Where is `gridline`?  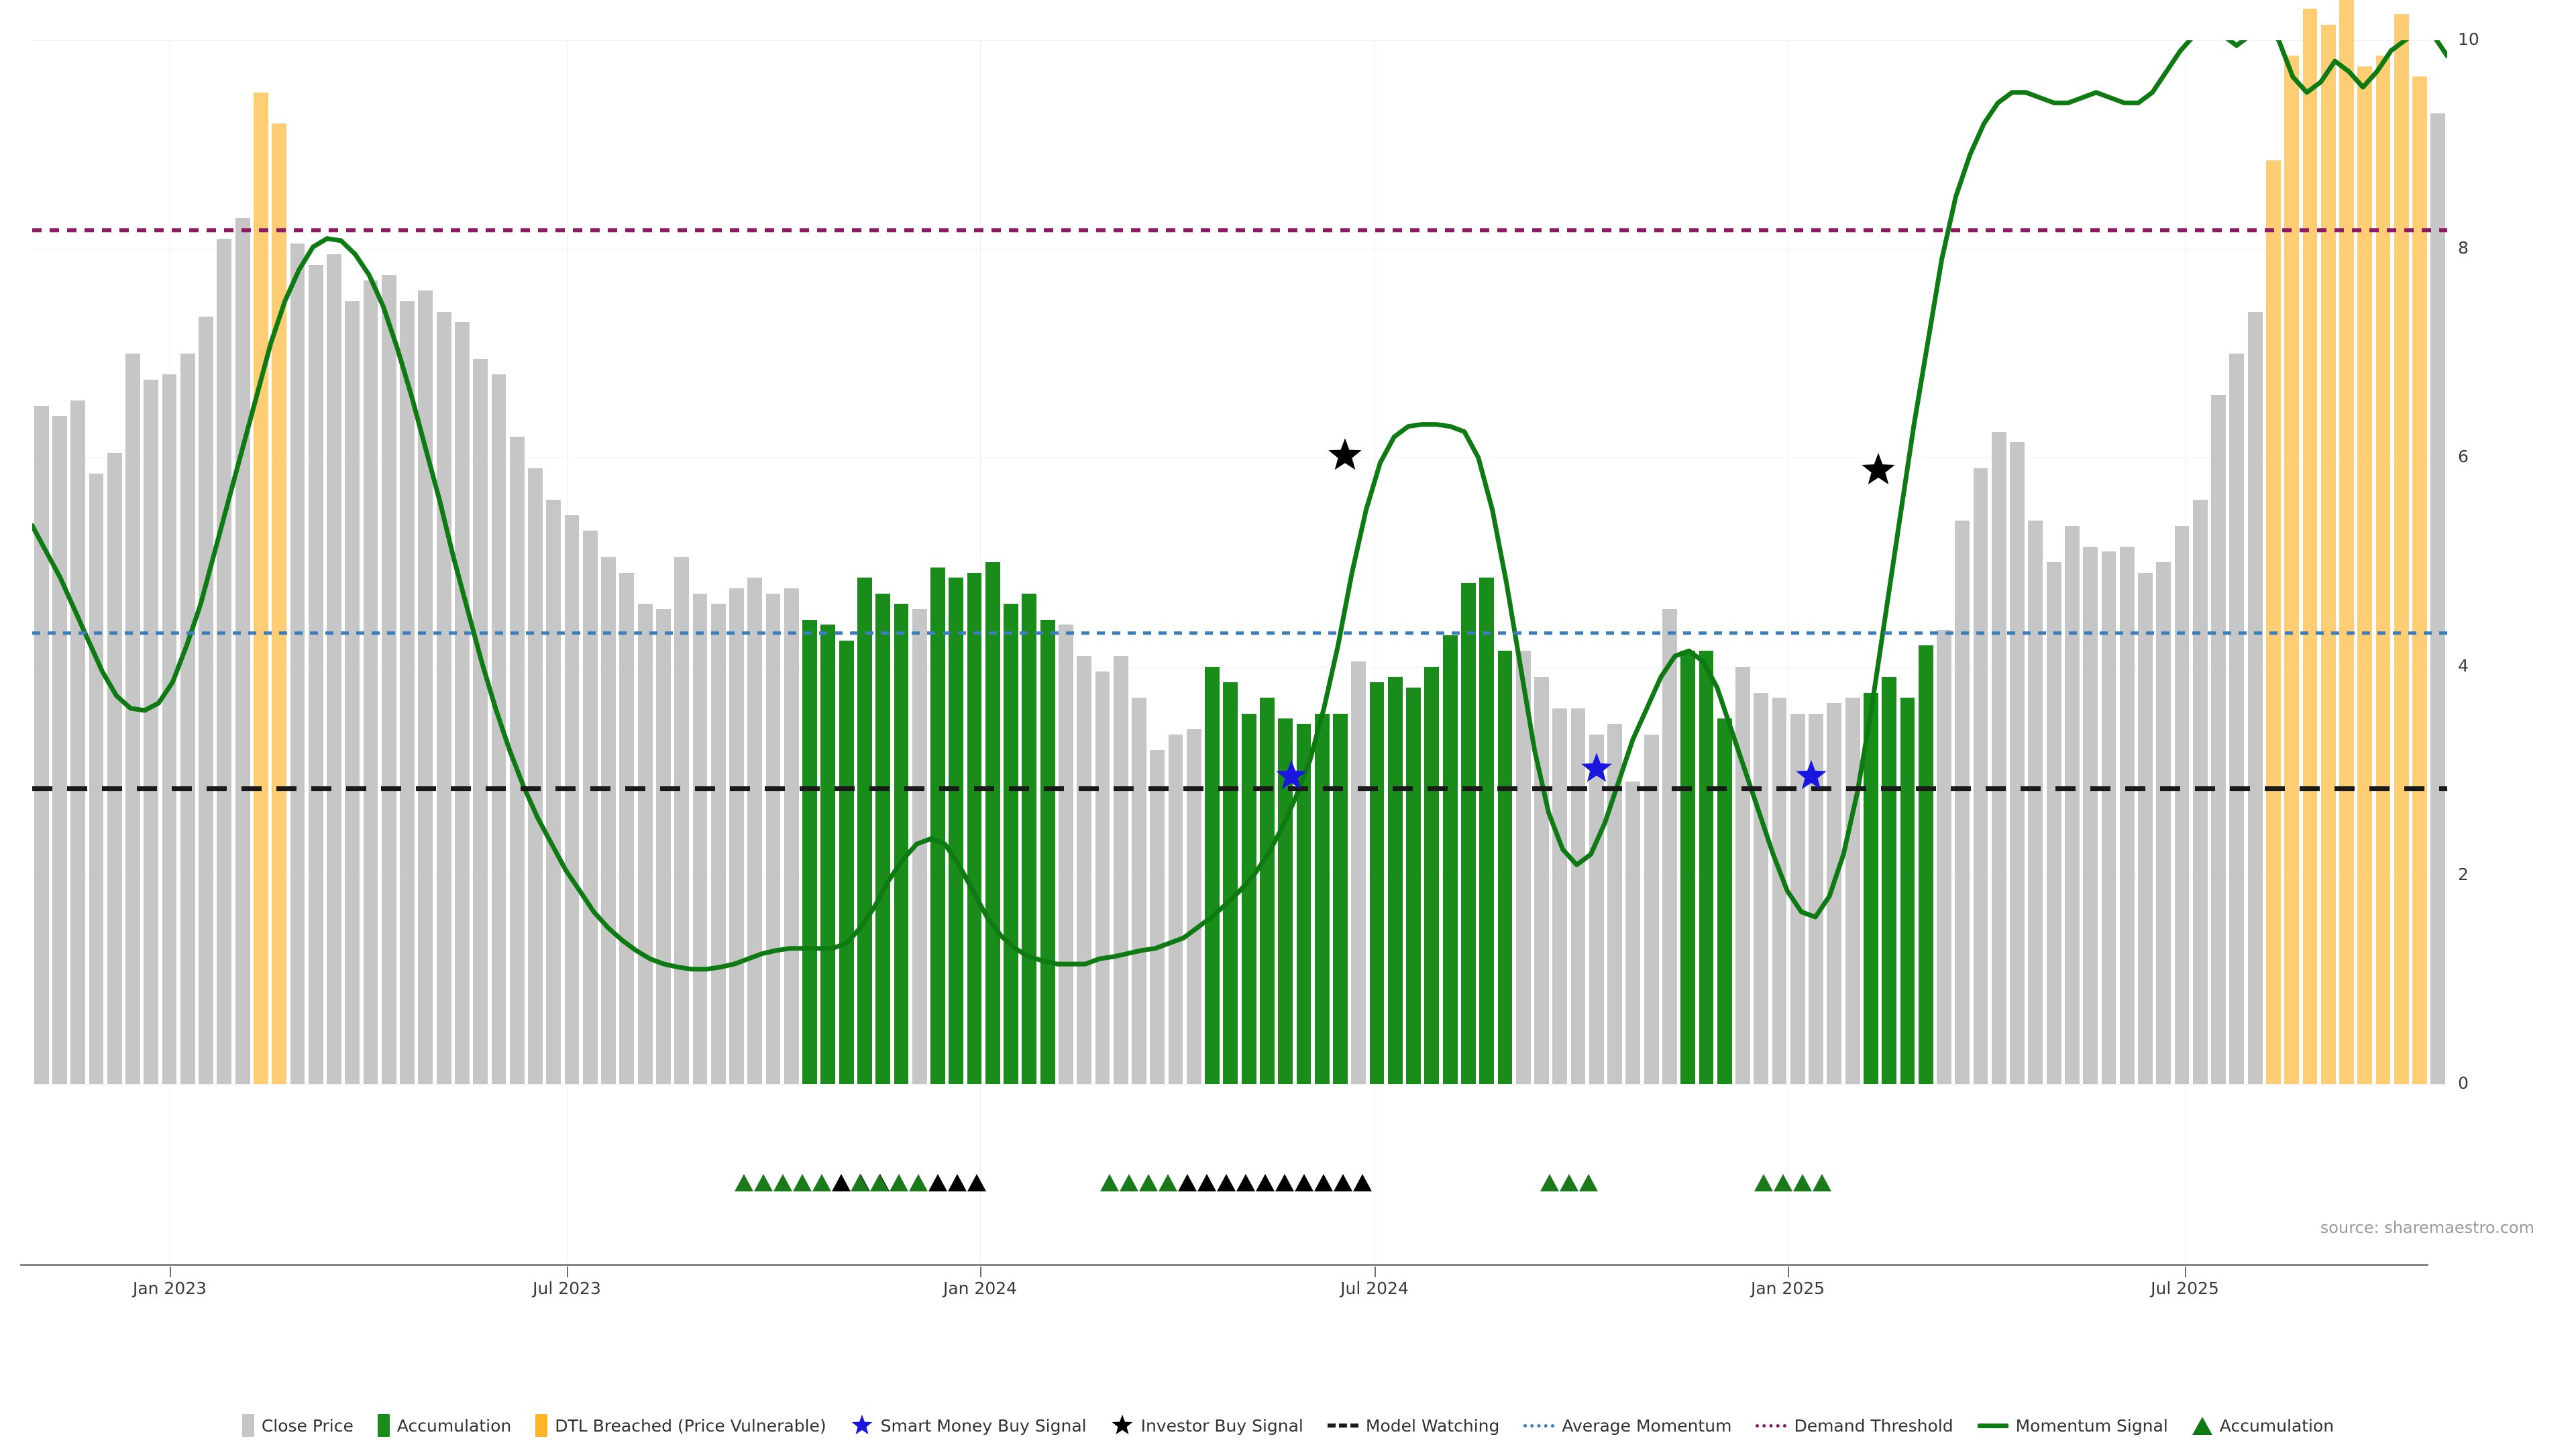 gridline is located at coordinates (1239, 40).